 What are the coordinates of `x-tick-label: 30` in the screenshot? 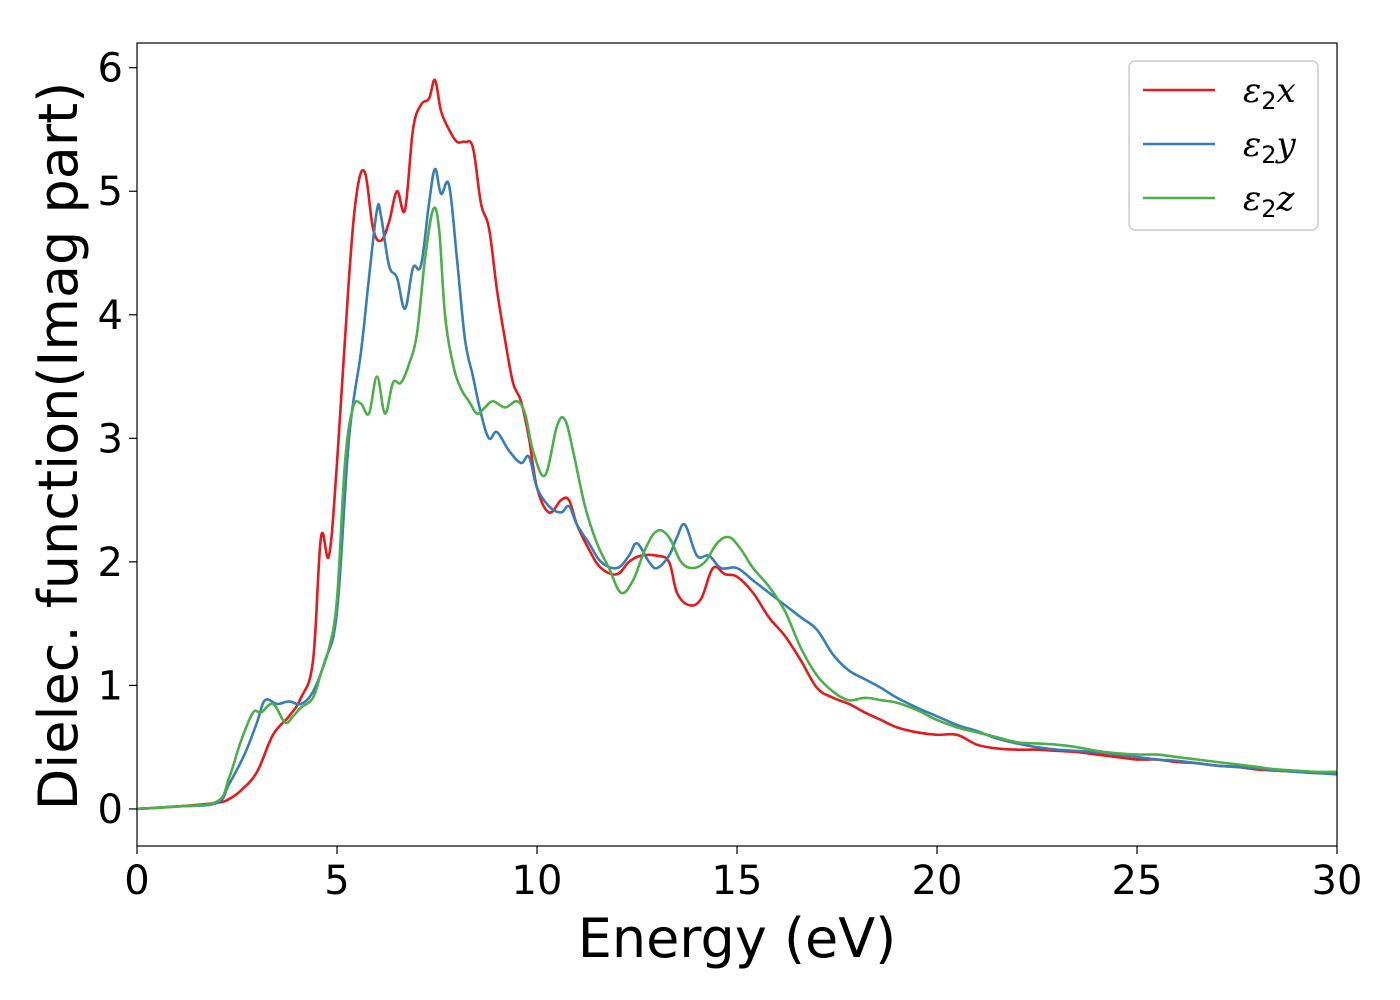 It's located at (1337, 881).